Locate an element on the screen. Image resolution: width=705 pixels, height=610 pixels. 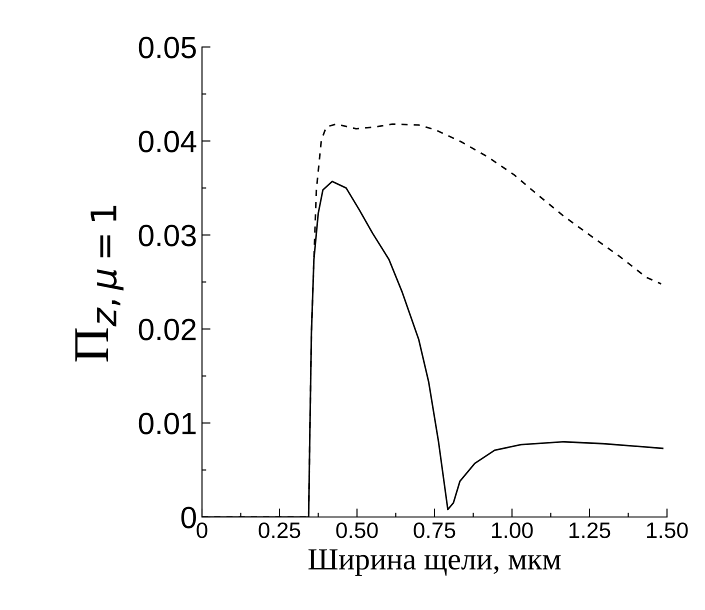
y-tick-label: 0.01 is located at coordinates (167, 423).